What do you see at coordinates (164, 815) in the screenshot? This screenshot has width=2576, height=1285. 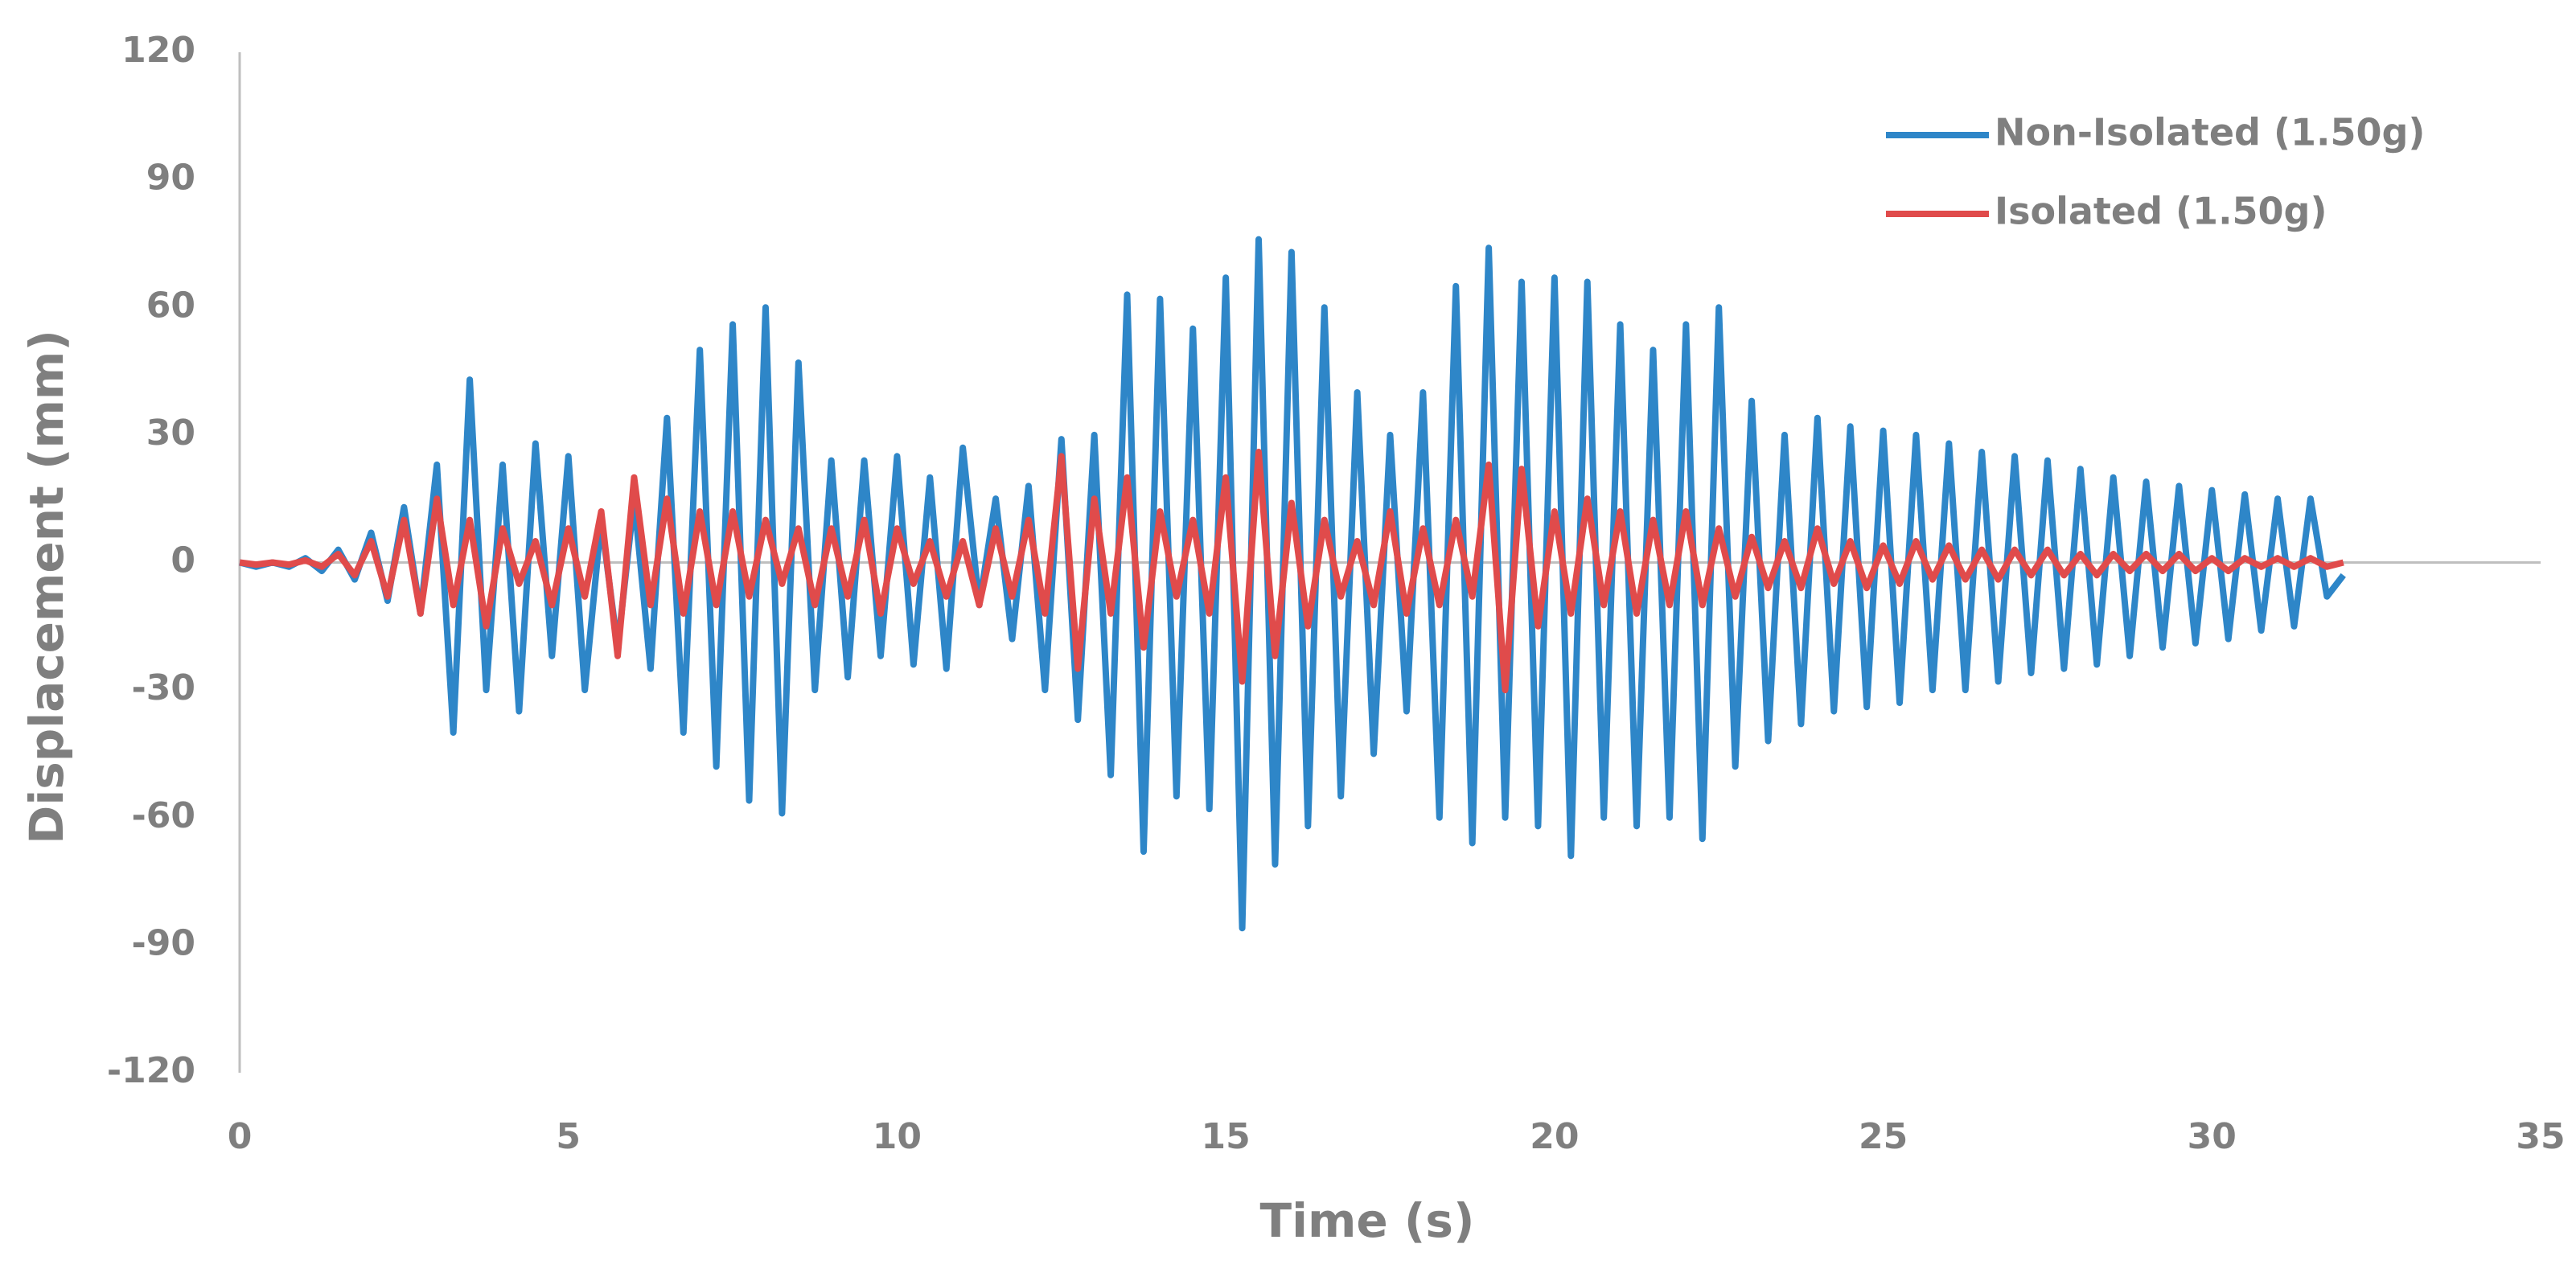 I see `y-tick-label: -60` at bounding box center [164, 815].